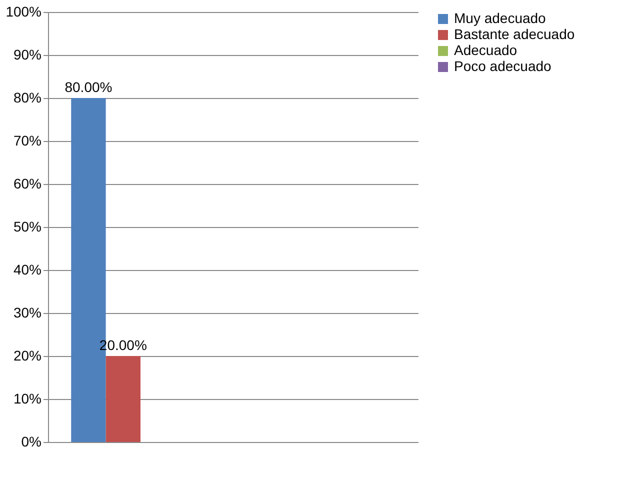 The height and width of the screenshot is (493, 639). I want to click on y-tick-label: 30%, so click(27, 312).